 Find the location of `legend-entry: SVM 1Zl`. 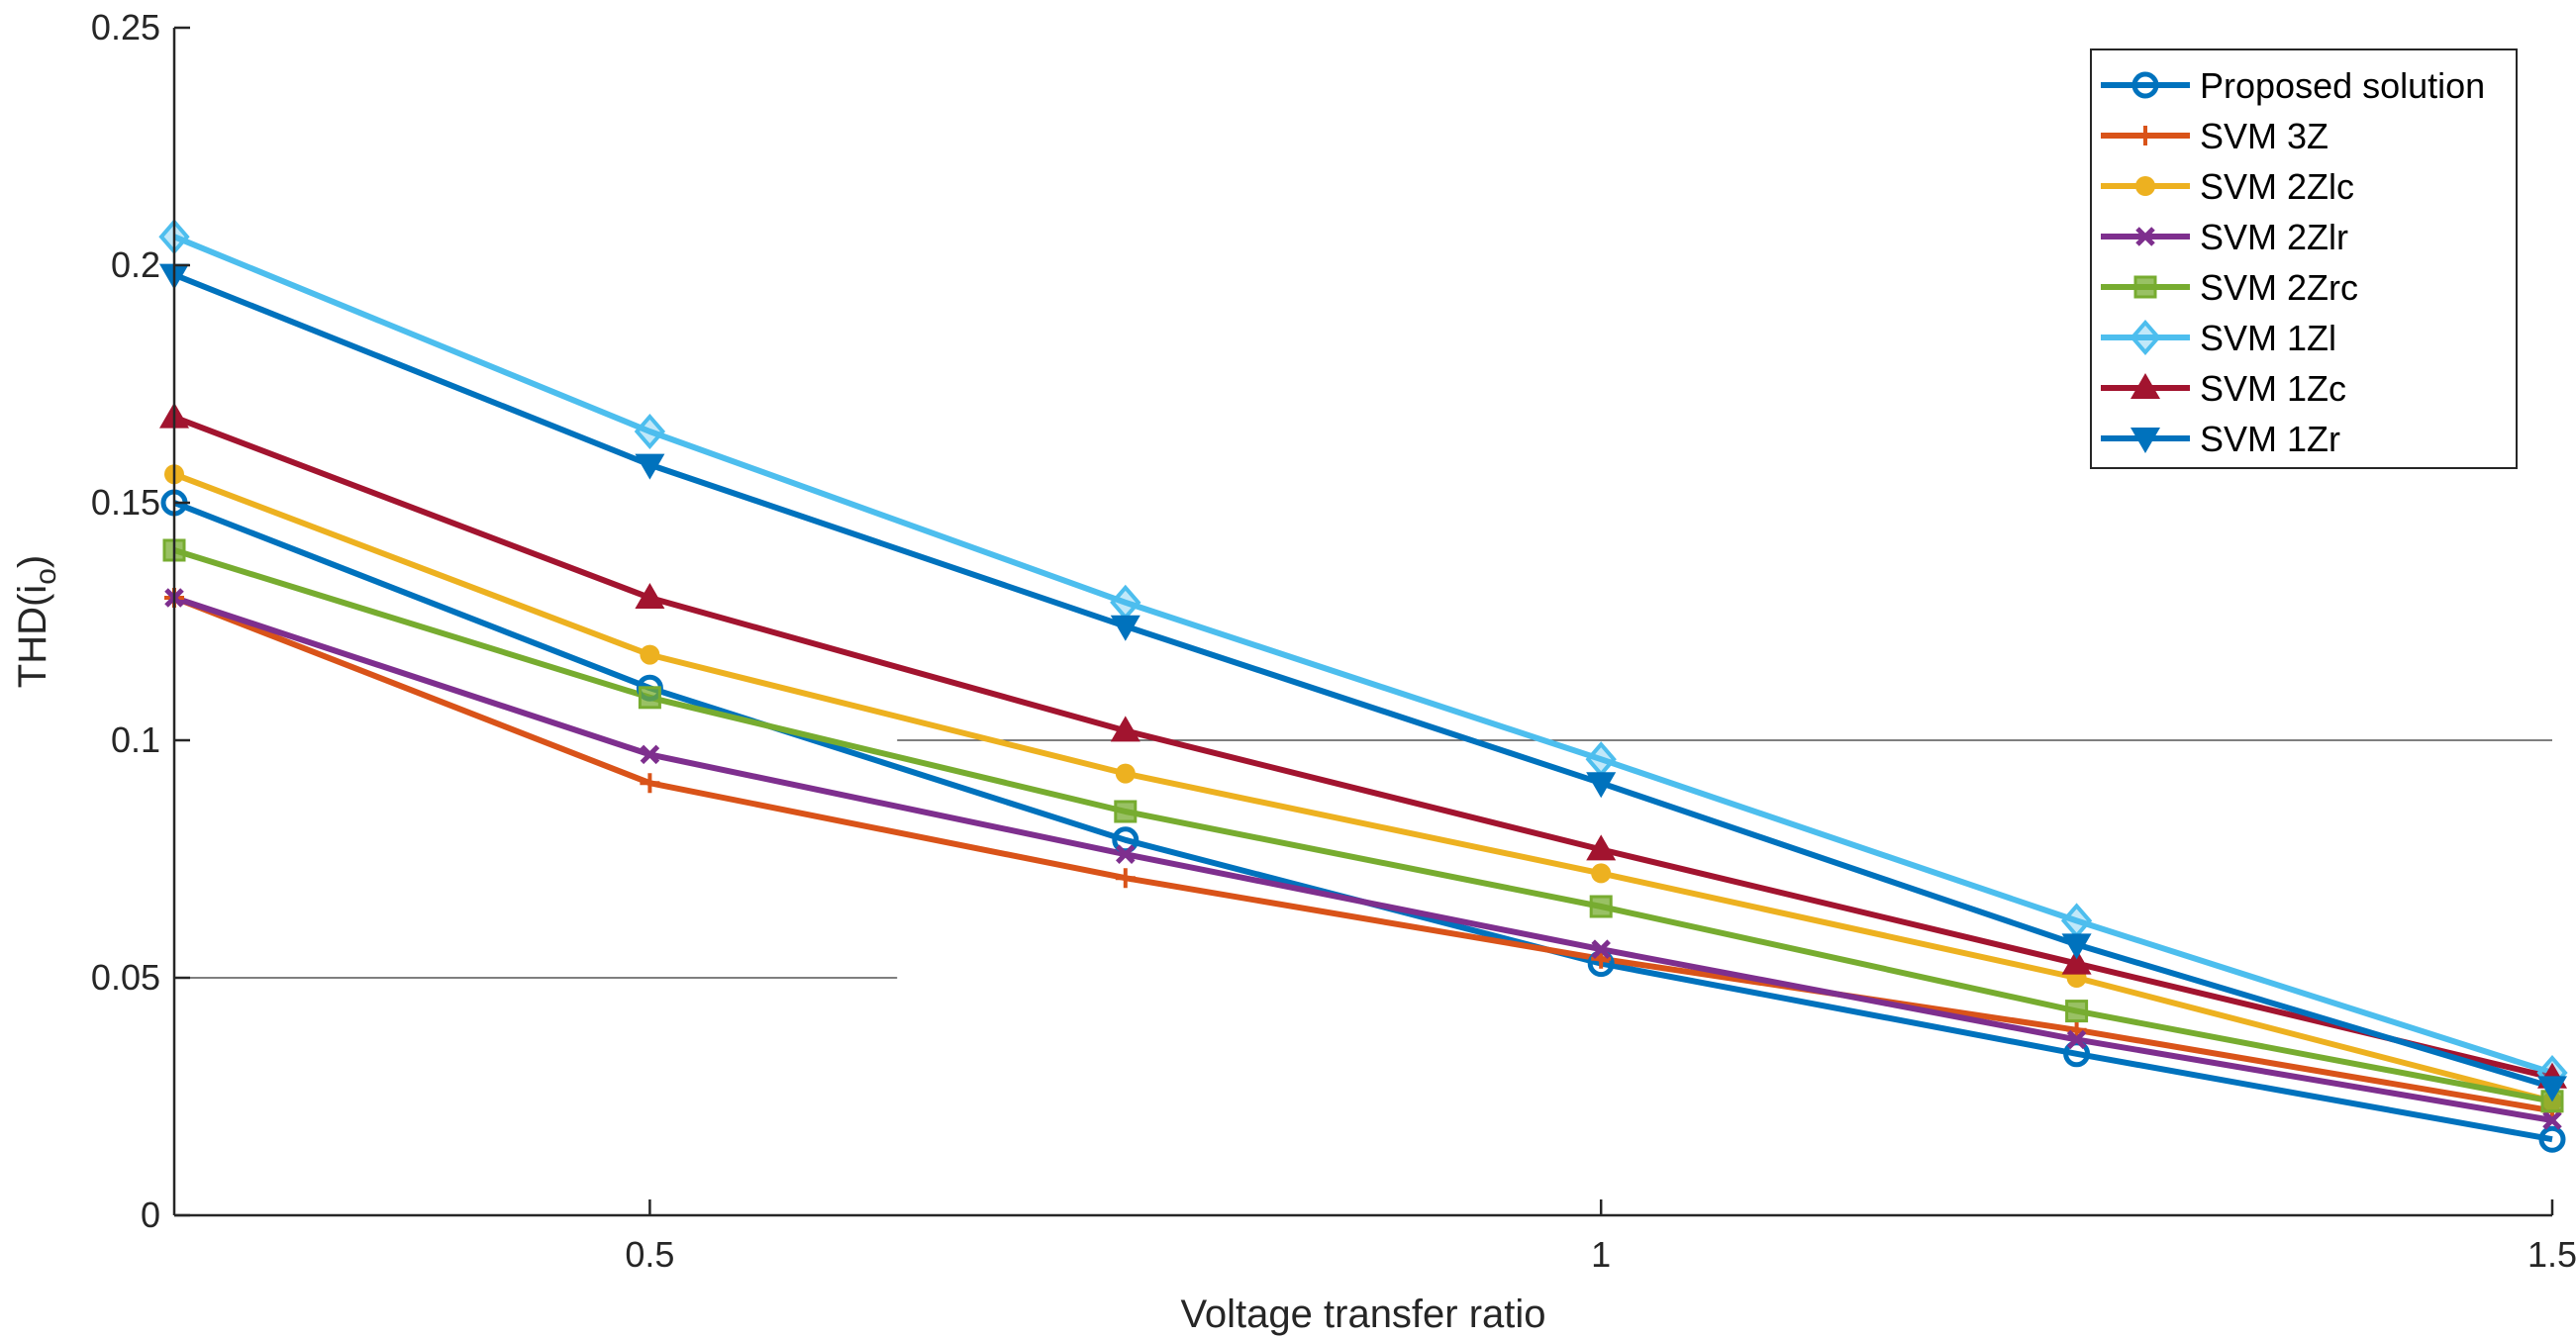

legend-entry: SVM 1Zl is located at coordinates (2268, 338).